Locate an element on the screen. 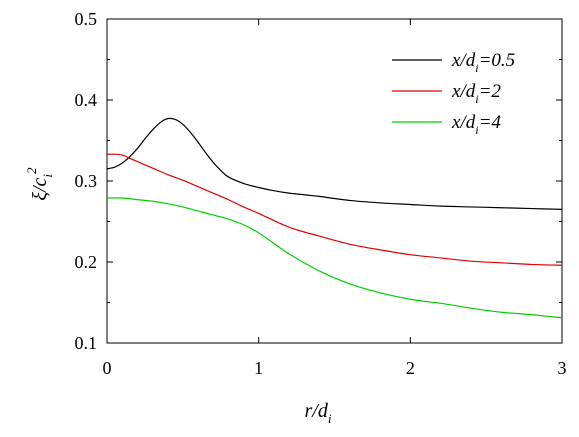  y-axis-label: ξ/ci2 is located at coordinates (39, 184).